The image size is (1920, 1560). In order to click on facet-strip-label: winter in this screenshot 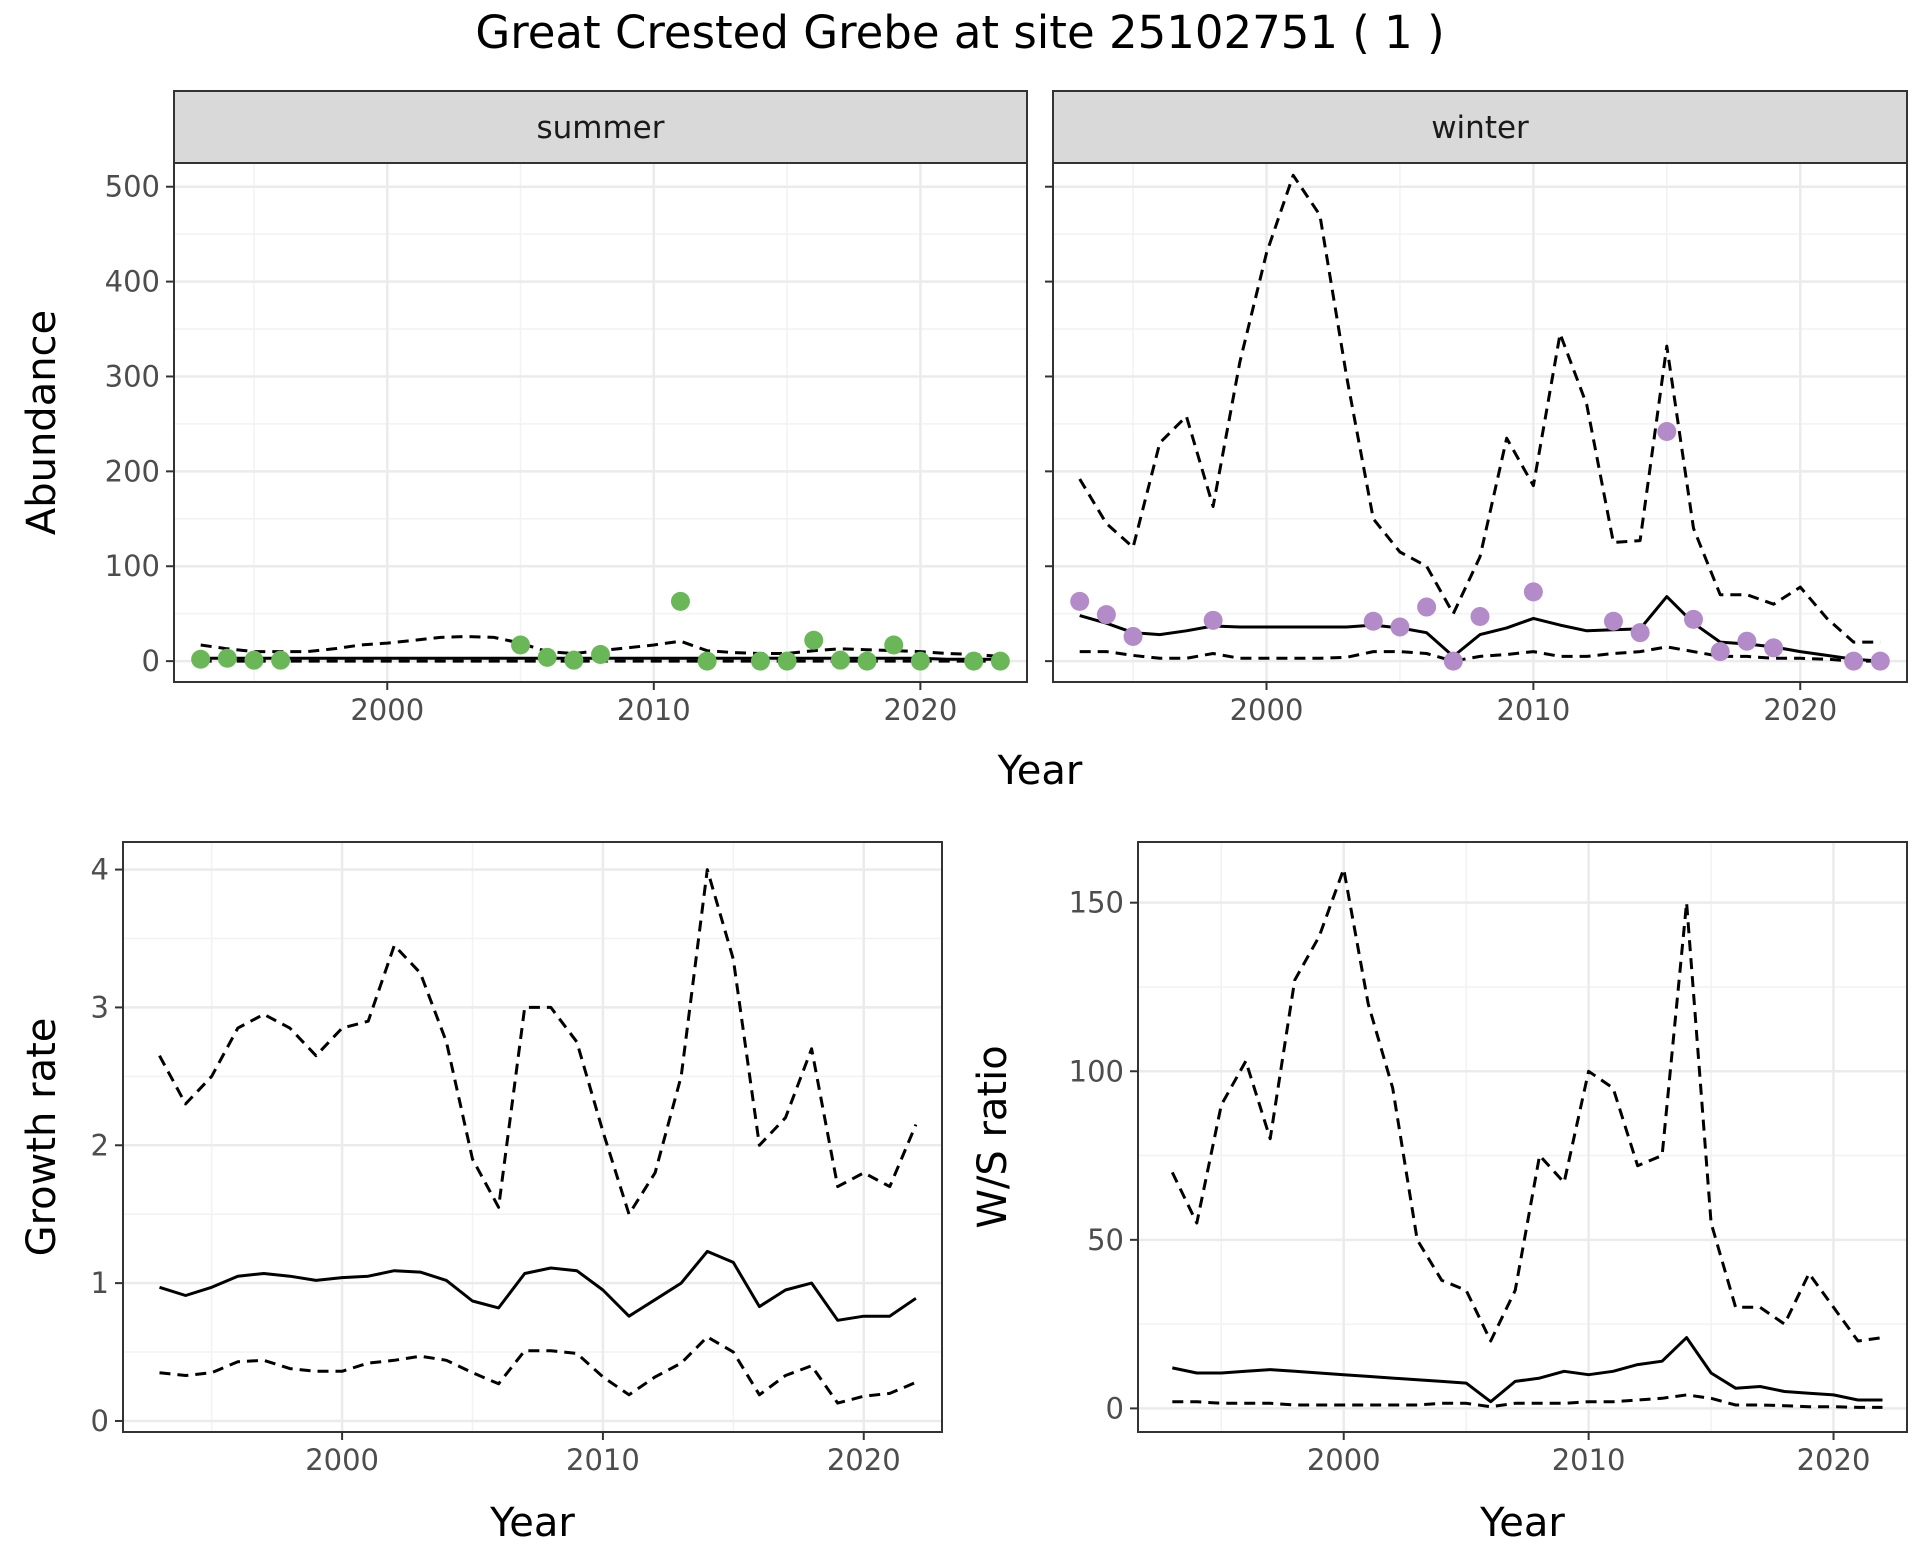, I will do `click(1480, 128)`.